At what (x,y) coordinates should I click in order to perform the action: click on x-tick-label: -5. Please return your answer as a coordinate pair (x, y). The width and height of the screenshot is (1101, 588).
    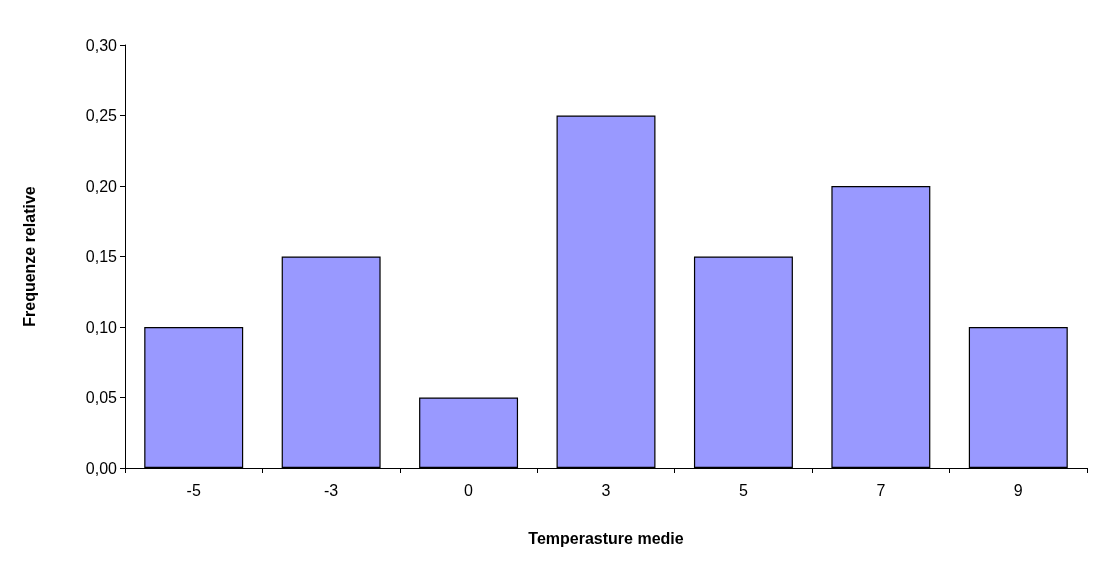
    Looking at the image, I should click on (193, 490).